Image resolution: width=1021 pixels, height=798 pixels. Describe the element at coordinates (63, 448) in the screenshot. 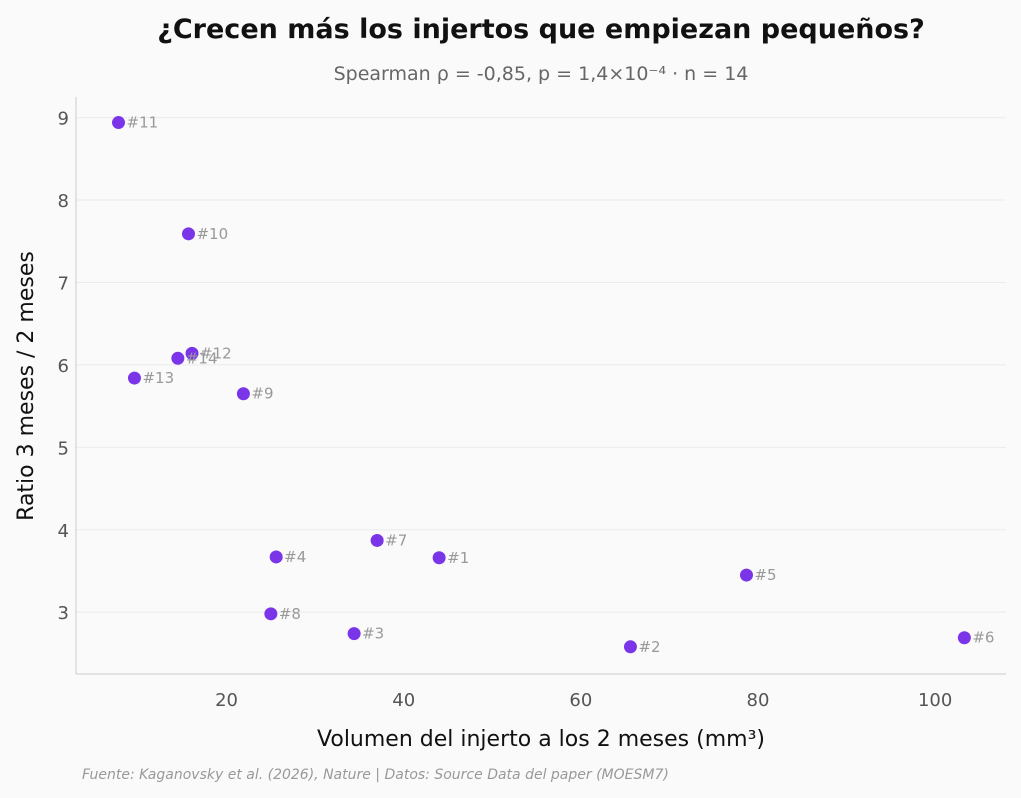

I see `y-tick-label: 5` at that location.